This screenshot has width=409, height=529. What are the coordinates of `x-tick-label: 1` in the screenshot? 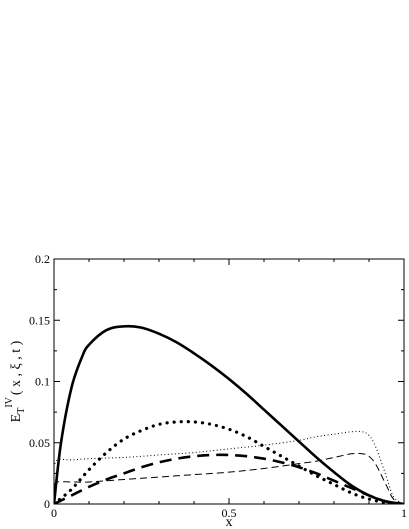 It's located at (404, 513).